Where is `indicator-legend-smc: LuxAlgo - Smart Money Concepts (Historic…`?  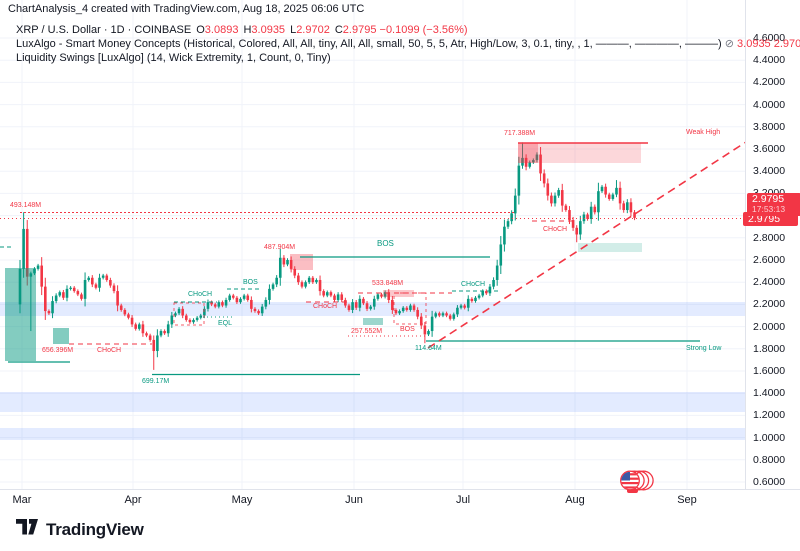
indicator-legend-smc: LuxAlgo - Smart Money Concepts (Historic… is located at coordinates (408, 44).